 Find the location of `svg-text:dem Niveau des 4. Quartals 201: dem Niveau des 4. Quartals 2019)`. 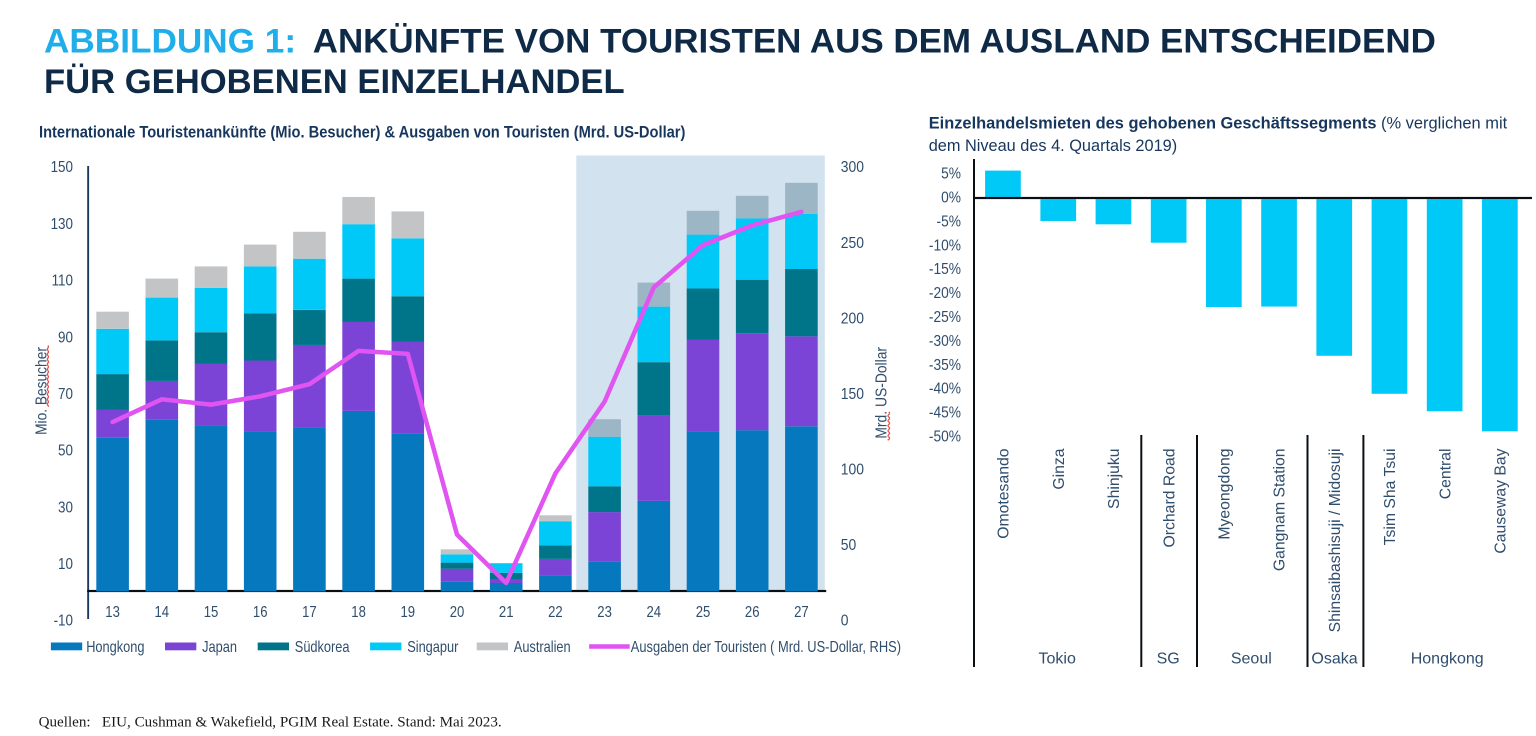

svg-text:dem Niveau des 4. Quartals 201: dem Niveau des 4. Quartals 2019) is located at coordinates (1053, 145).